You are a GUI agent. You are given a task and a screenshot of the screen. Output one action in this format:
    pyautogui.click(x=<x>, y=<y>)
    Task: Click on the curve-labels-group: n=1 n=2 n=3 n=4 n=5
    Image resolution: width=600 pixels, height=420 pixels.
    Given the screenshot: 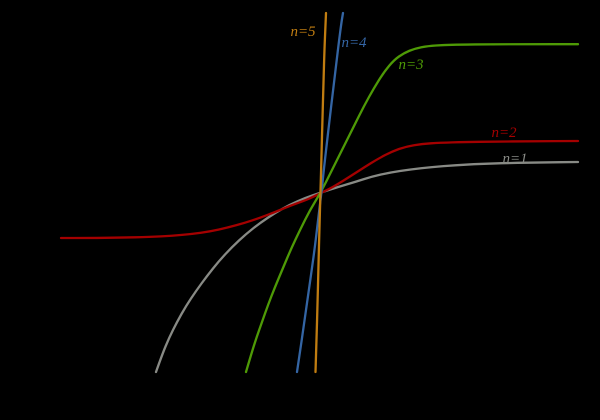 What is the action you would take?
    pyautogui.click(x=408, y=95)
    